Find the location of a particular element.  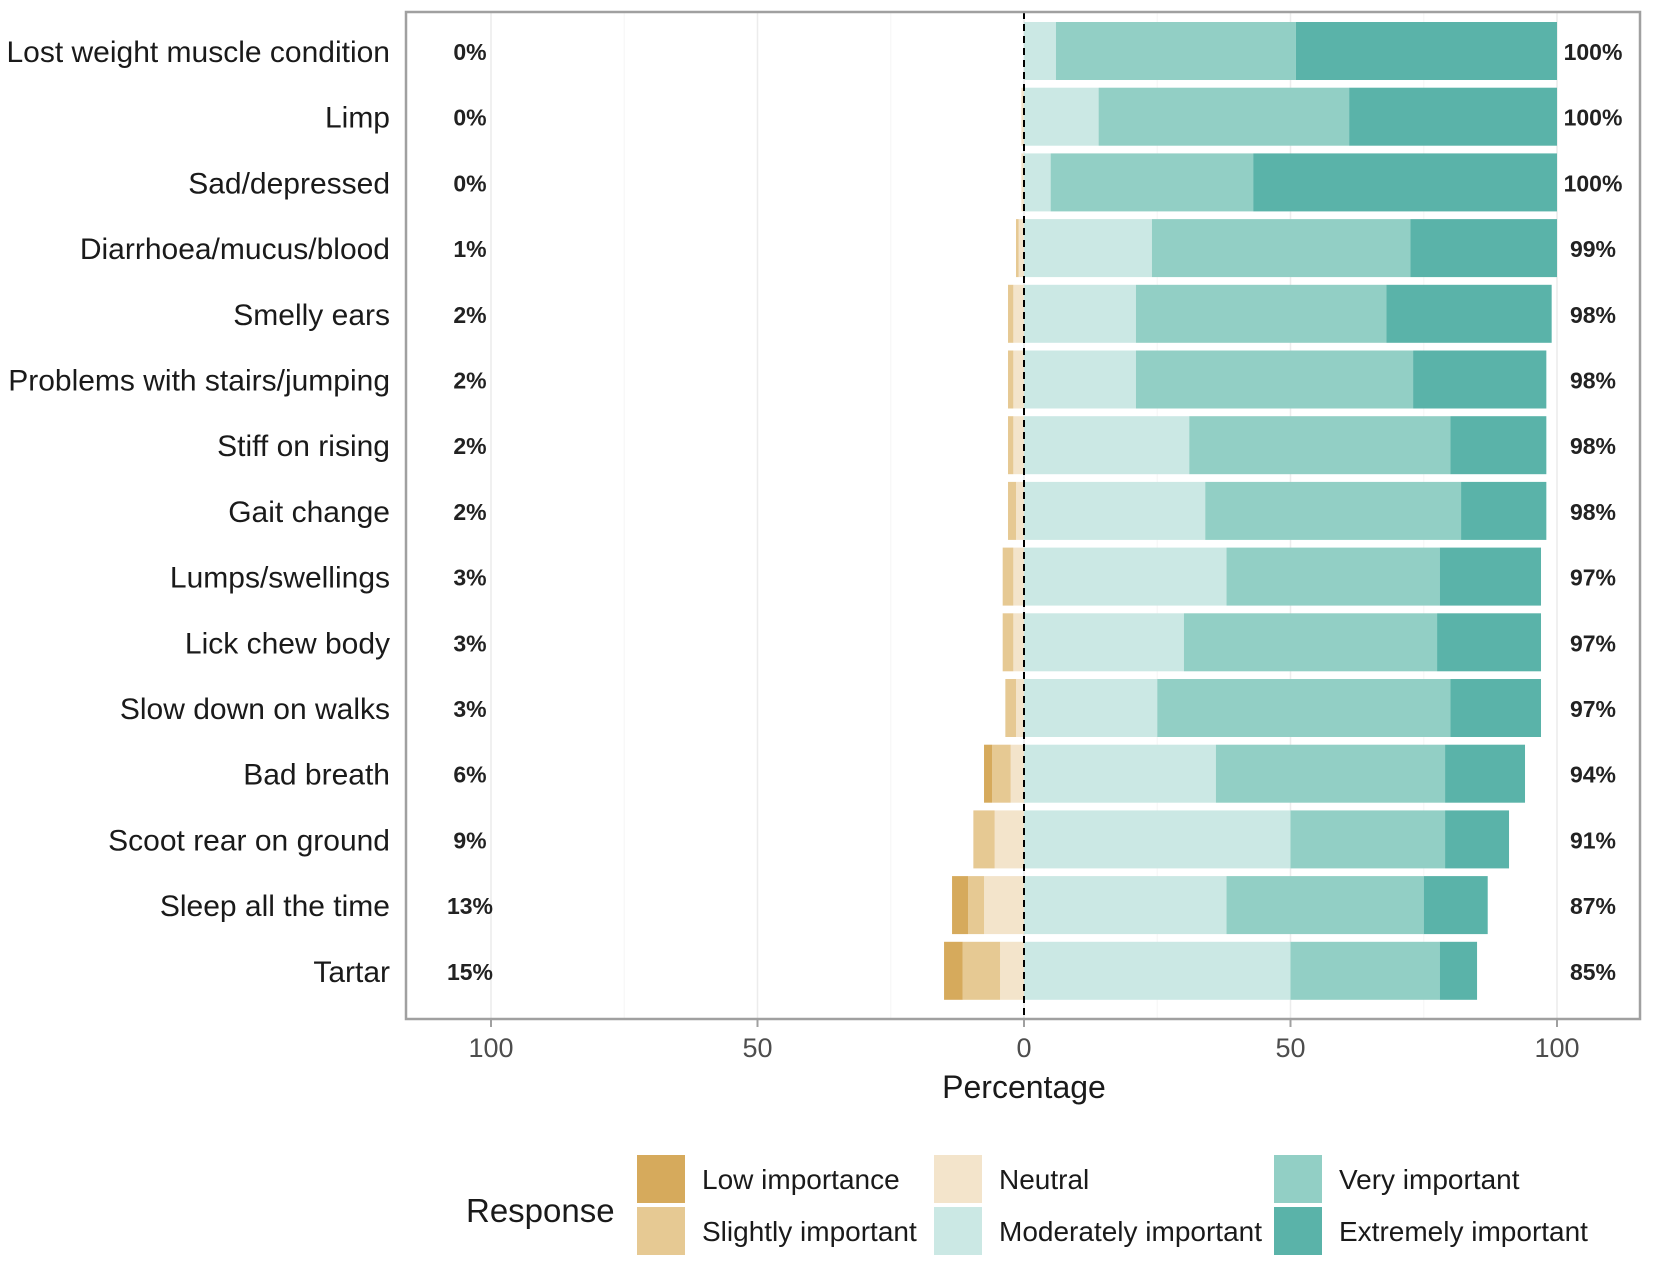

bar-1-very-important is located at coordinates (1175, 51).